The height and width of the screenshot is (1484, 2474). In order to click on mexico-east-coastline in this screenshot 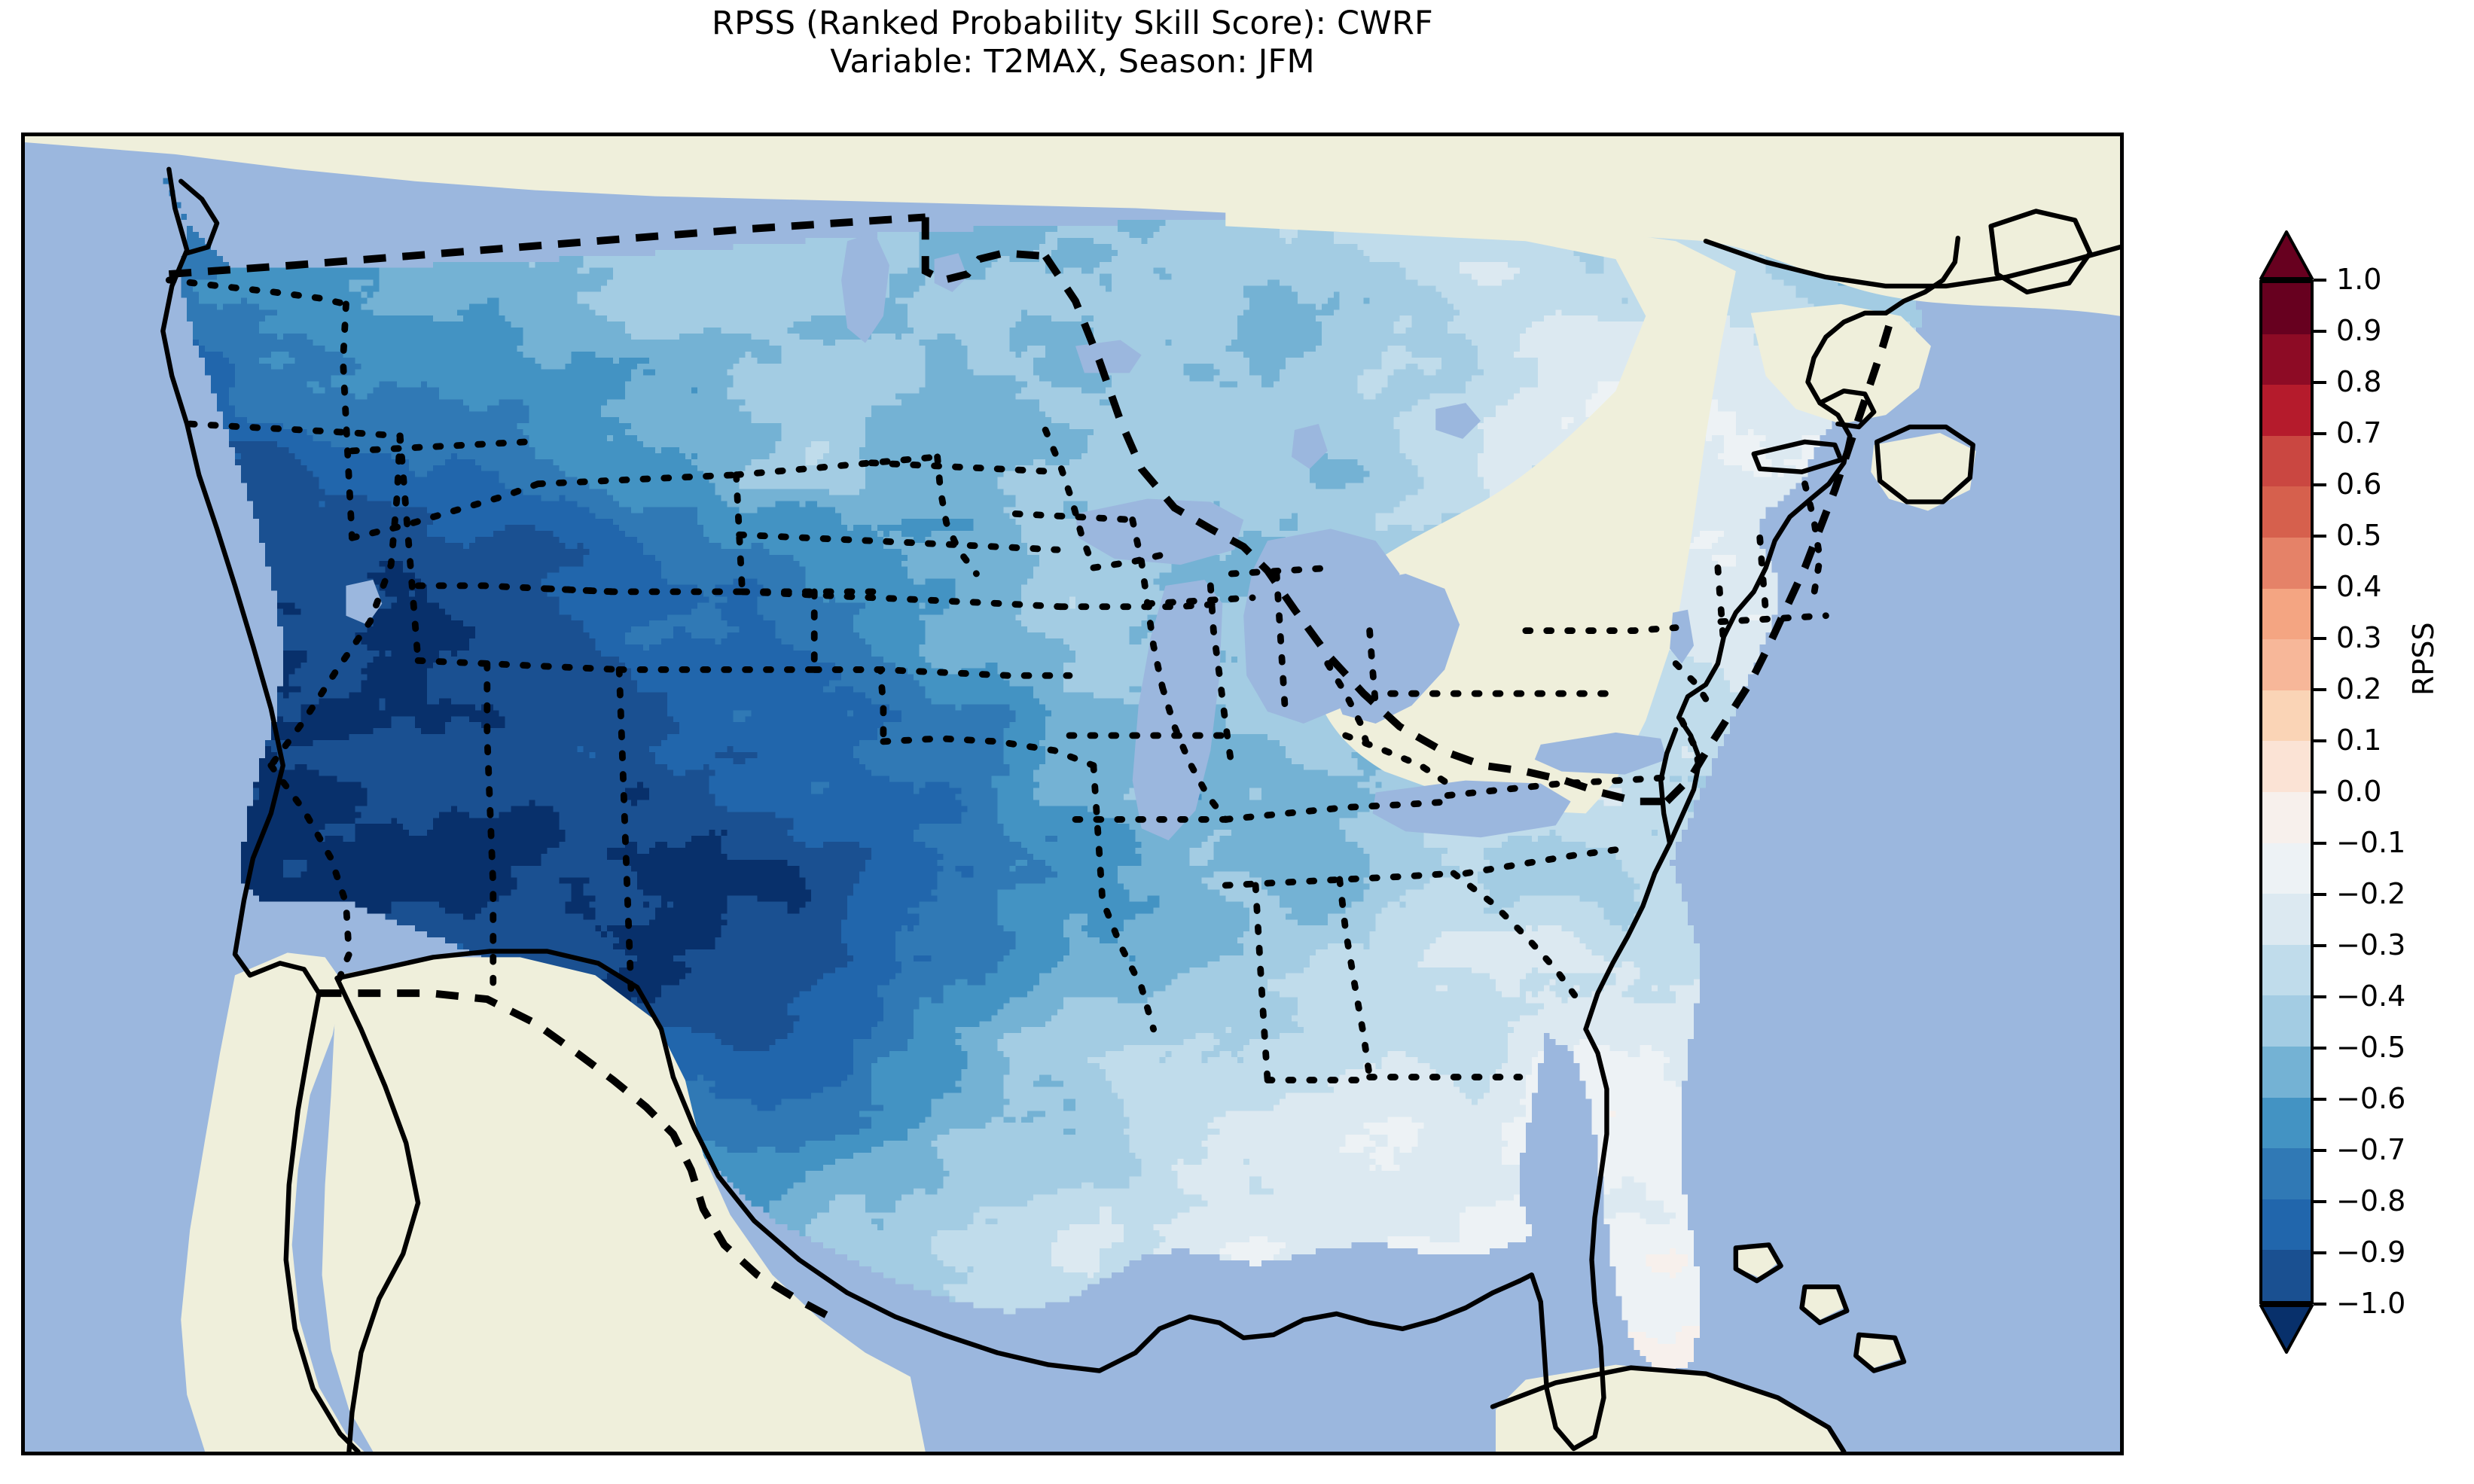, I will do `click(505, 1014)`.